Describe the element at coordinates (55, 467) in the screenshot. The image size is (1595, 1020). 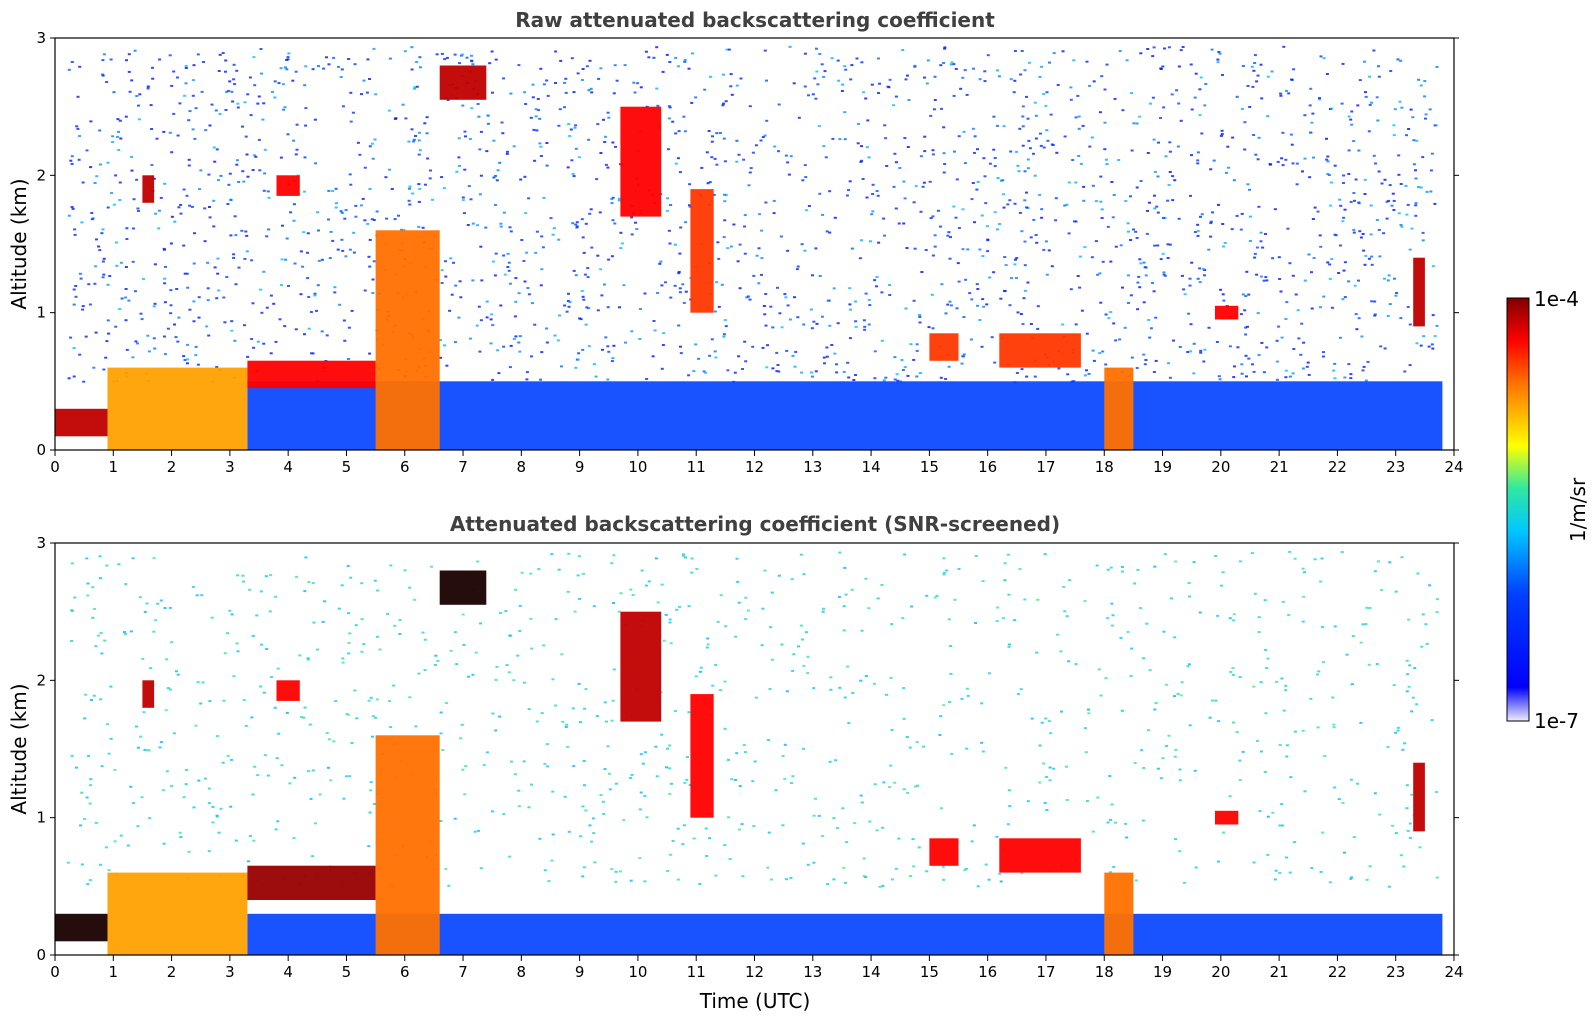
I see `x-tick-label: 0` at that location.